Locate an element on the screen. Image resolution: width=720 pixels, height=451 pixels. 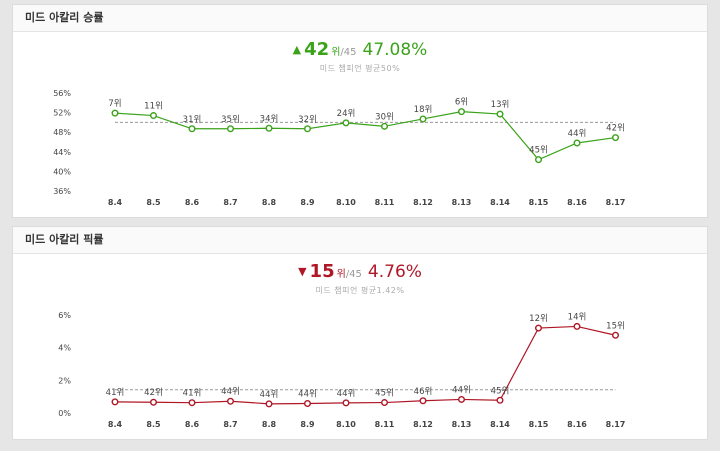
winrate-x-tick: 8.5 is located at coordinates (153, 202).